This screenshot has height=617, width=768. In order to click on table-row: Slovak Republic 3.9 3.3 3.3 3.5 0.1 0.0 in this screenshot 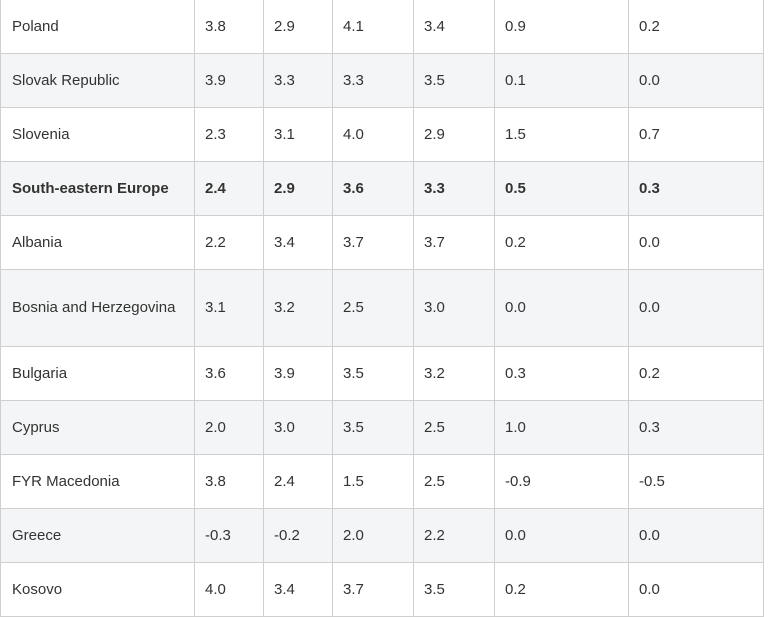, I will do `click(382, 80)`.